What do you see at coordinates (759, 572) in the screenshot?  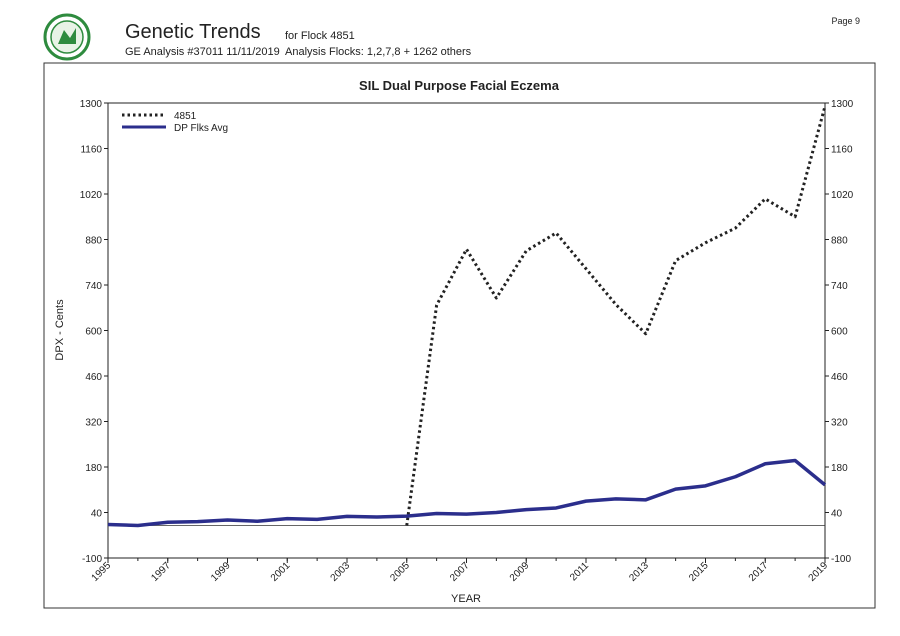 I see `x-tick-label: 2017` at bounding box center [759, 572].